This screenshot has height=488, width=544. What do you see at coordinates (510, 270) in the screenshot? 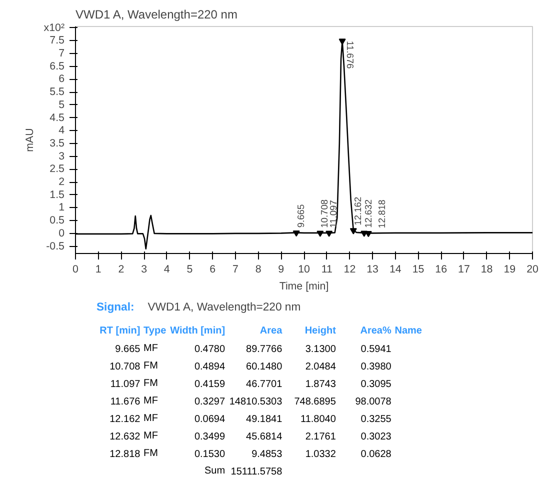
I see `x-tick-label: 19` at bounding box center [510, 270].